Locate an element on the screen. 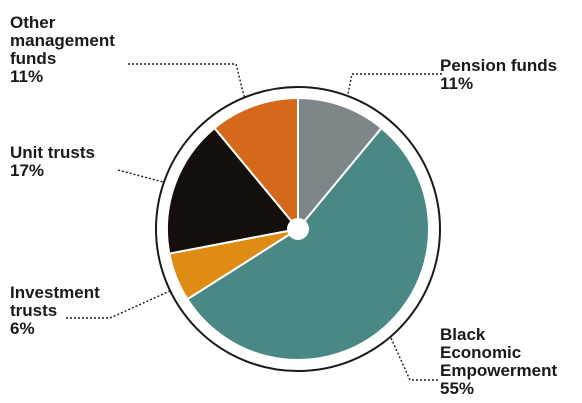 Image resolution: width=582 pixels, height=403 pixels. slice-label-text: Investment is located at coordinates (55, 292).